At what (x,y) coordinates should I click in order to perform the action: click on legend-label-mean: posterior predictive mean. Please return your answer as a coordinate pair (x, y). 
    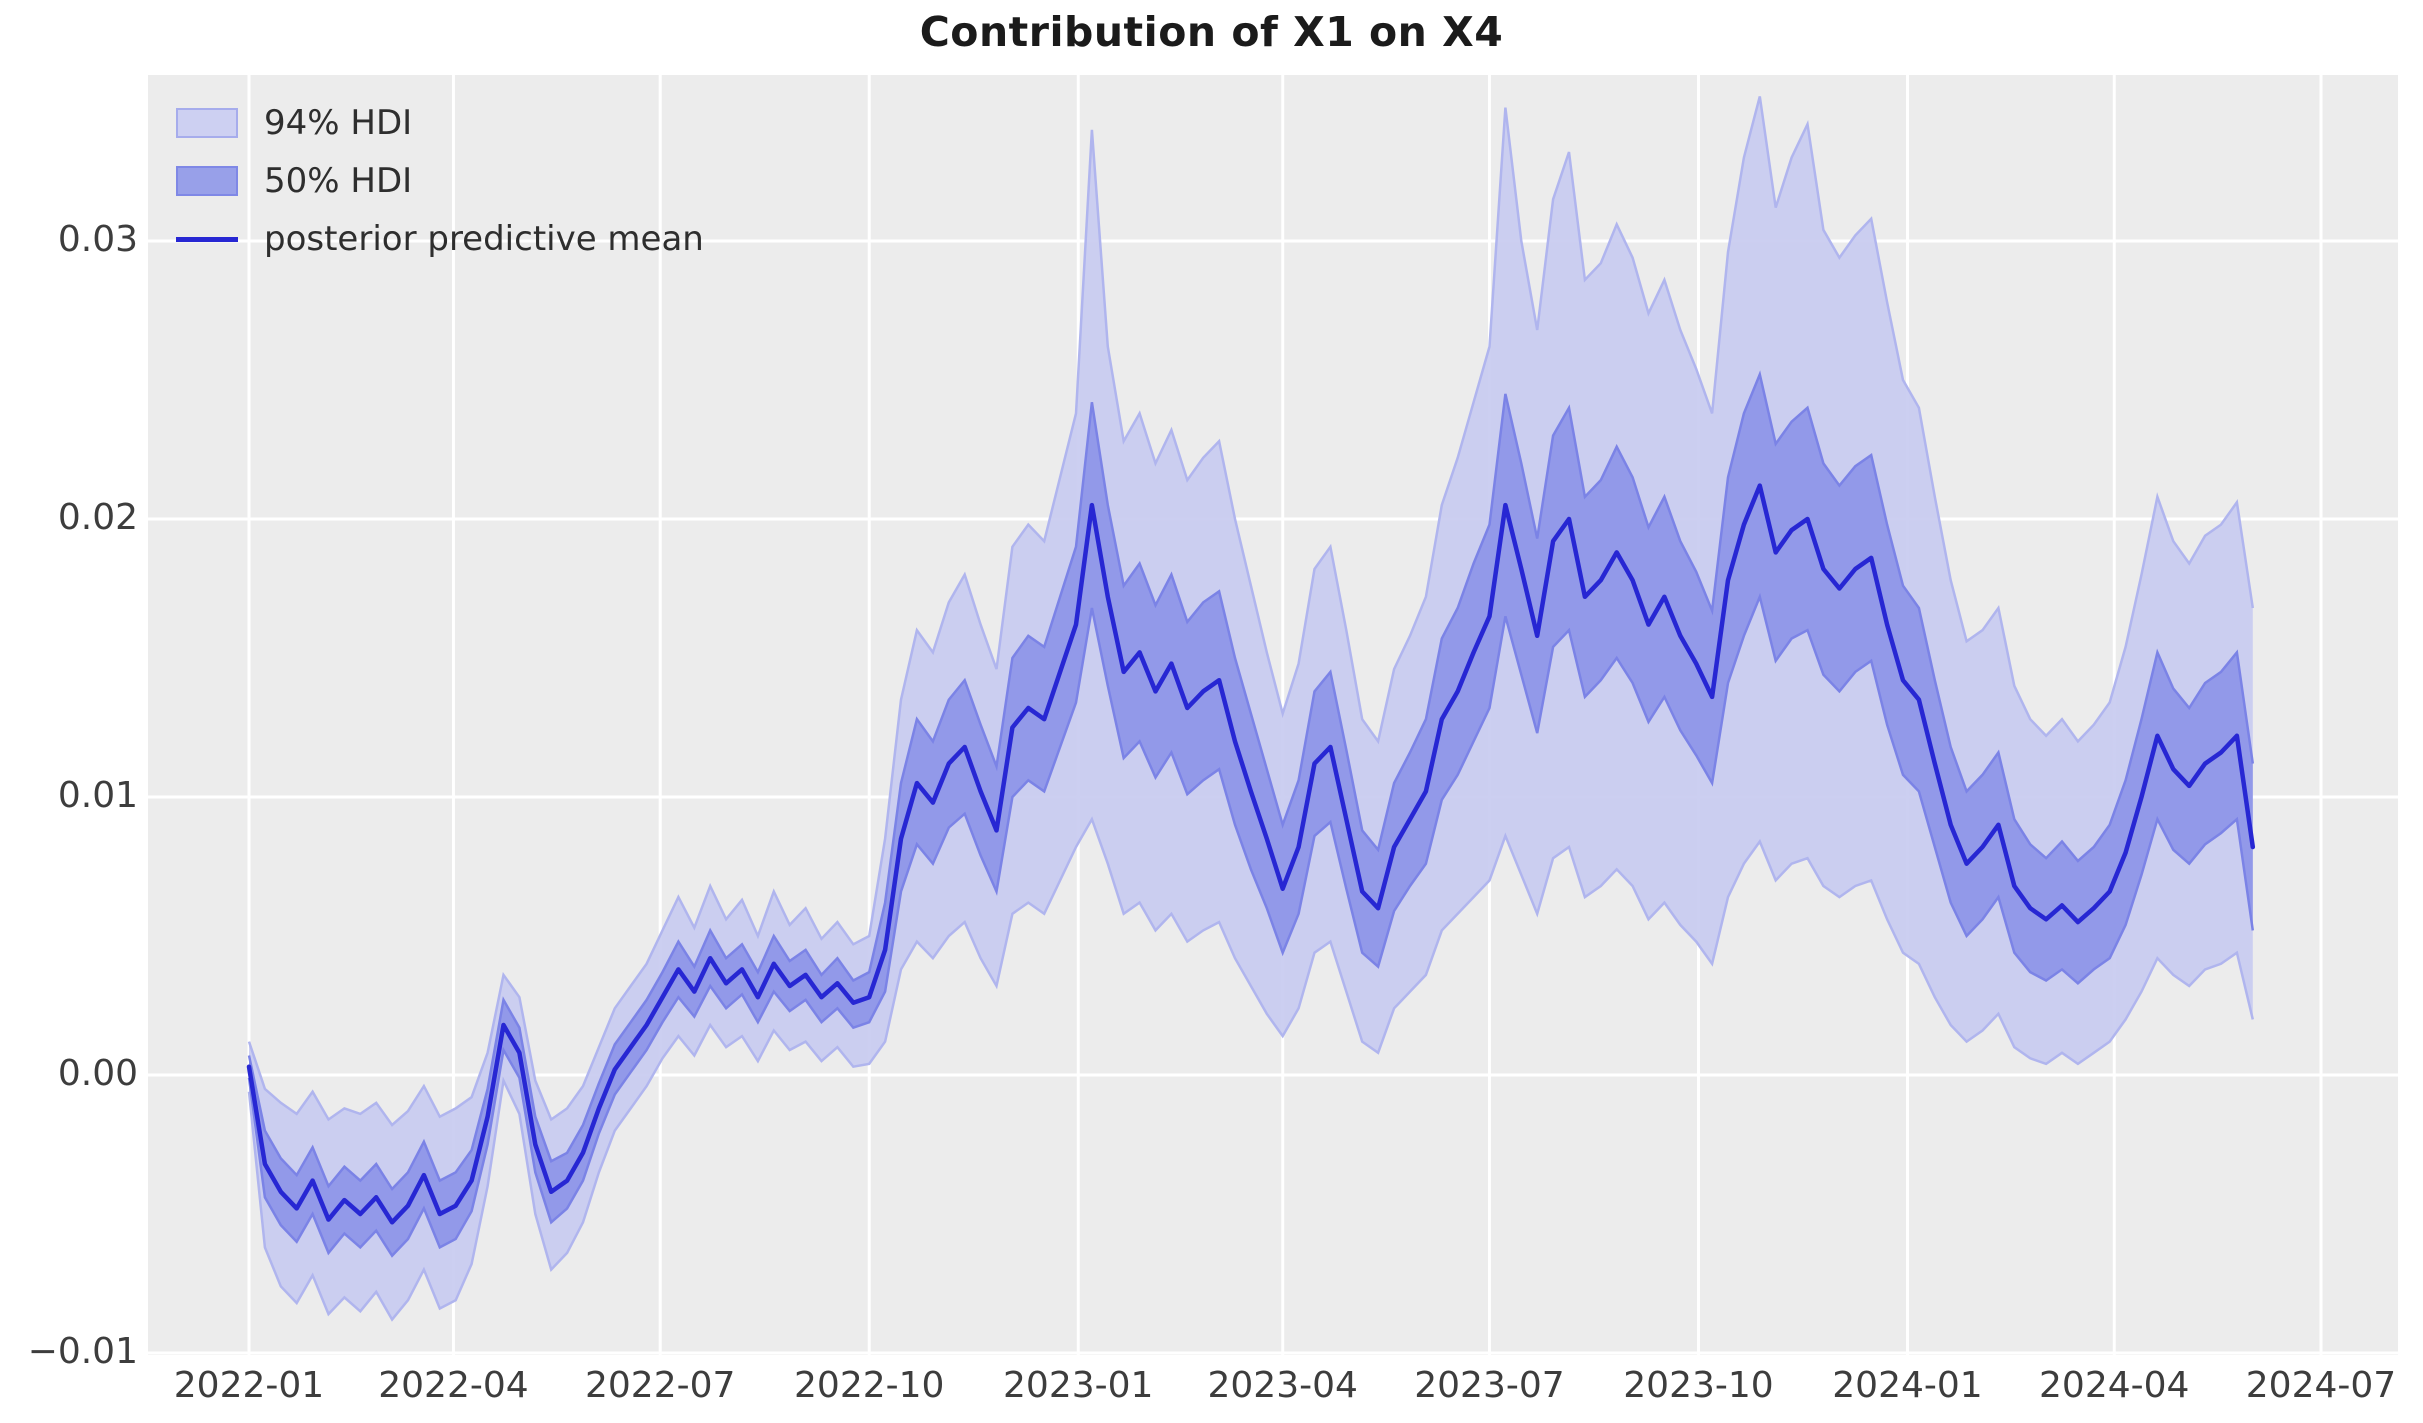
    Looking at the image, I should click on (484, 239).